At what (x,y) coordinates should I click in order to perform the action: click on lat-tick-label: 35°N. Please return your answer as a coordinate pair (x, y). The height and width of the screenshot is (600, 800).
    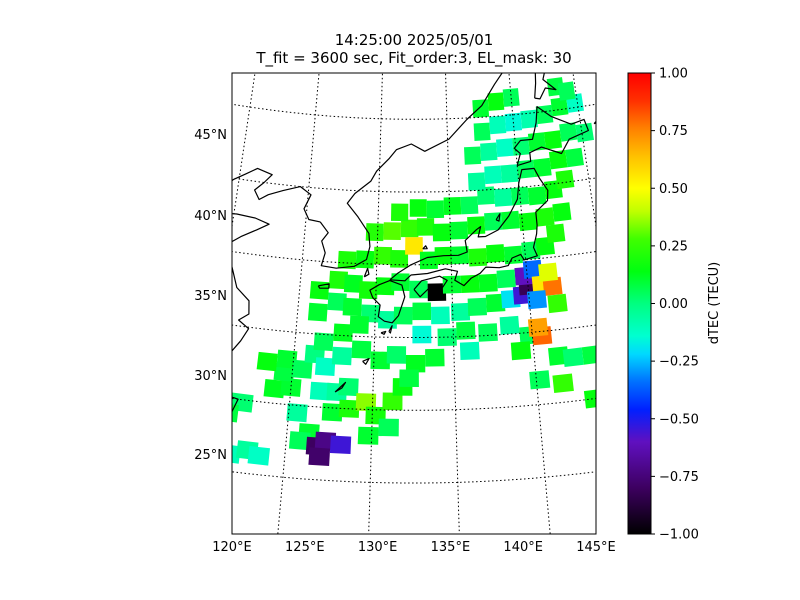
    Looking at the image, I should click on (210, 296).